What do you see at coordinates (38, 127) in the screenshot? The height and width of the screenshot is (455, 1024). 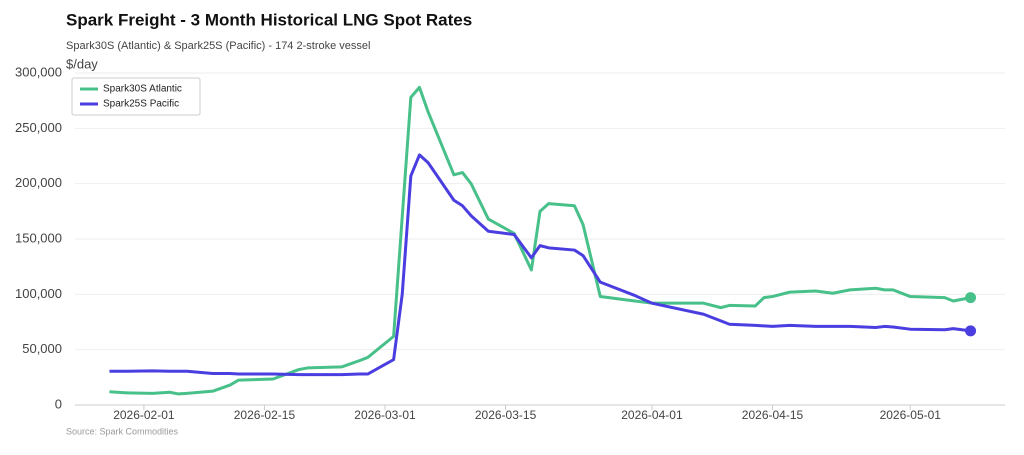 I see `y-tick-label: 250,000` at bounding box center [38, 127].